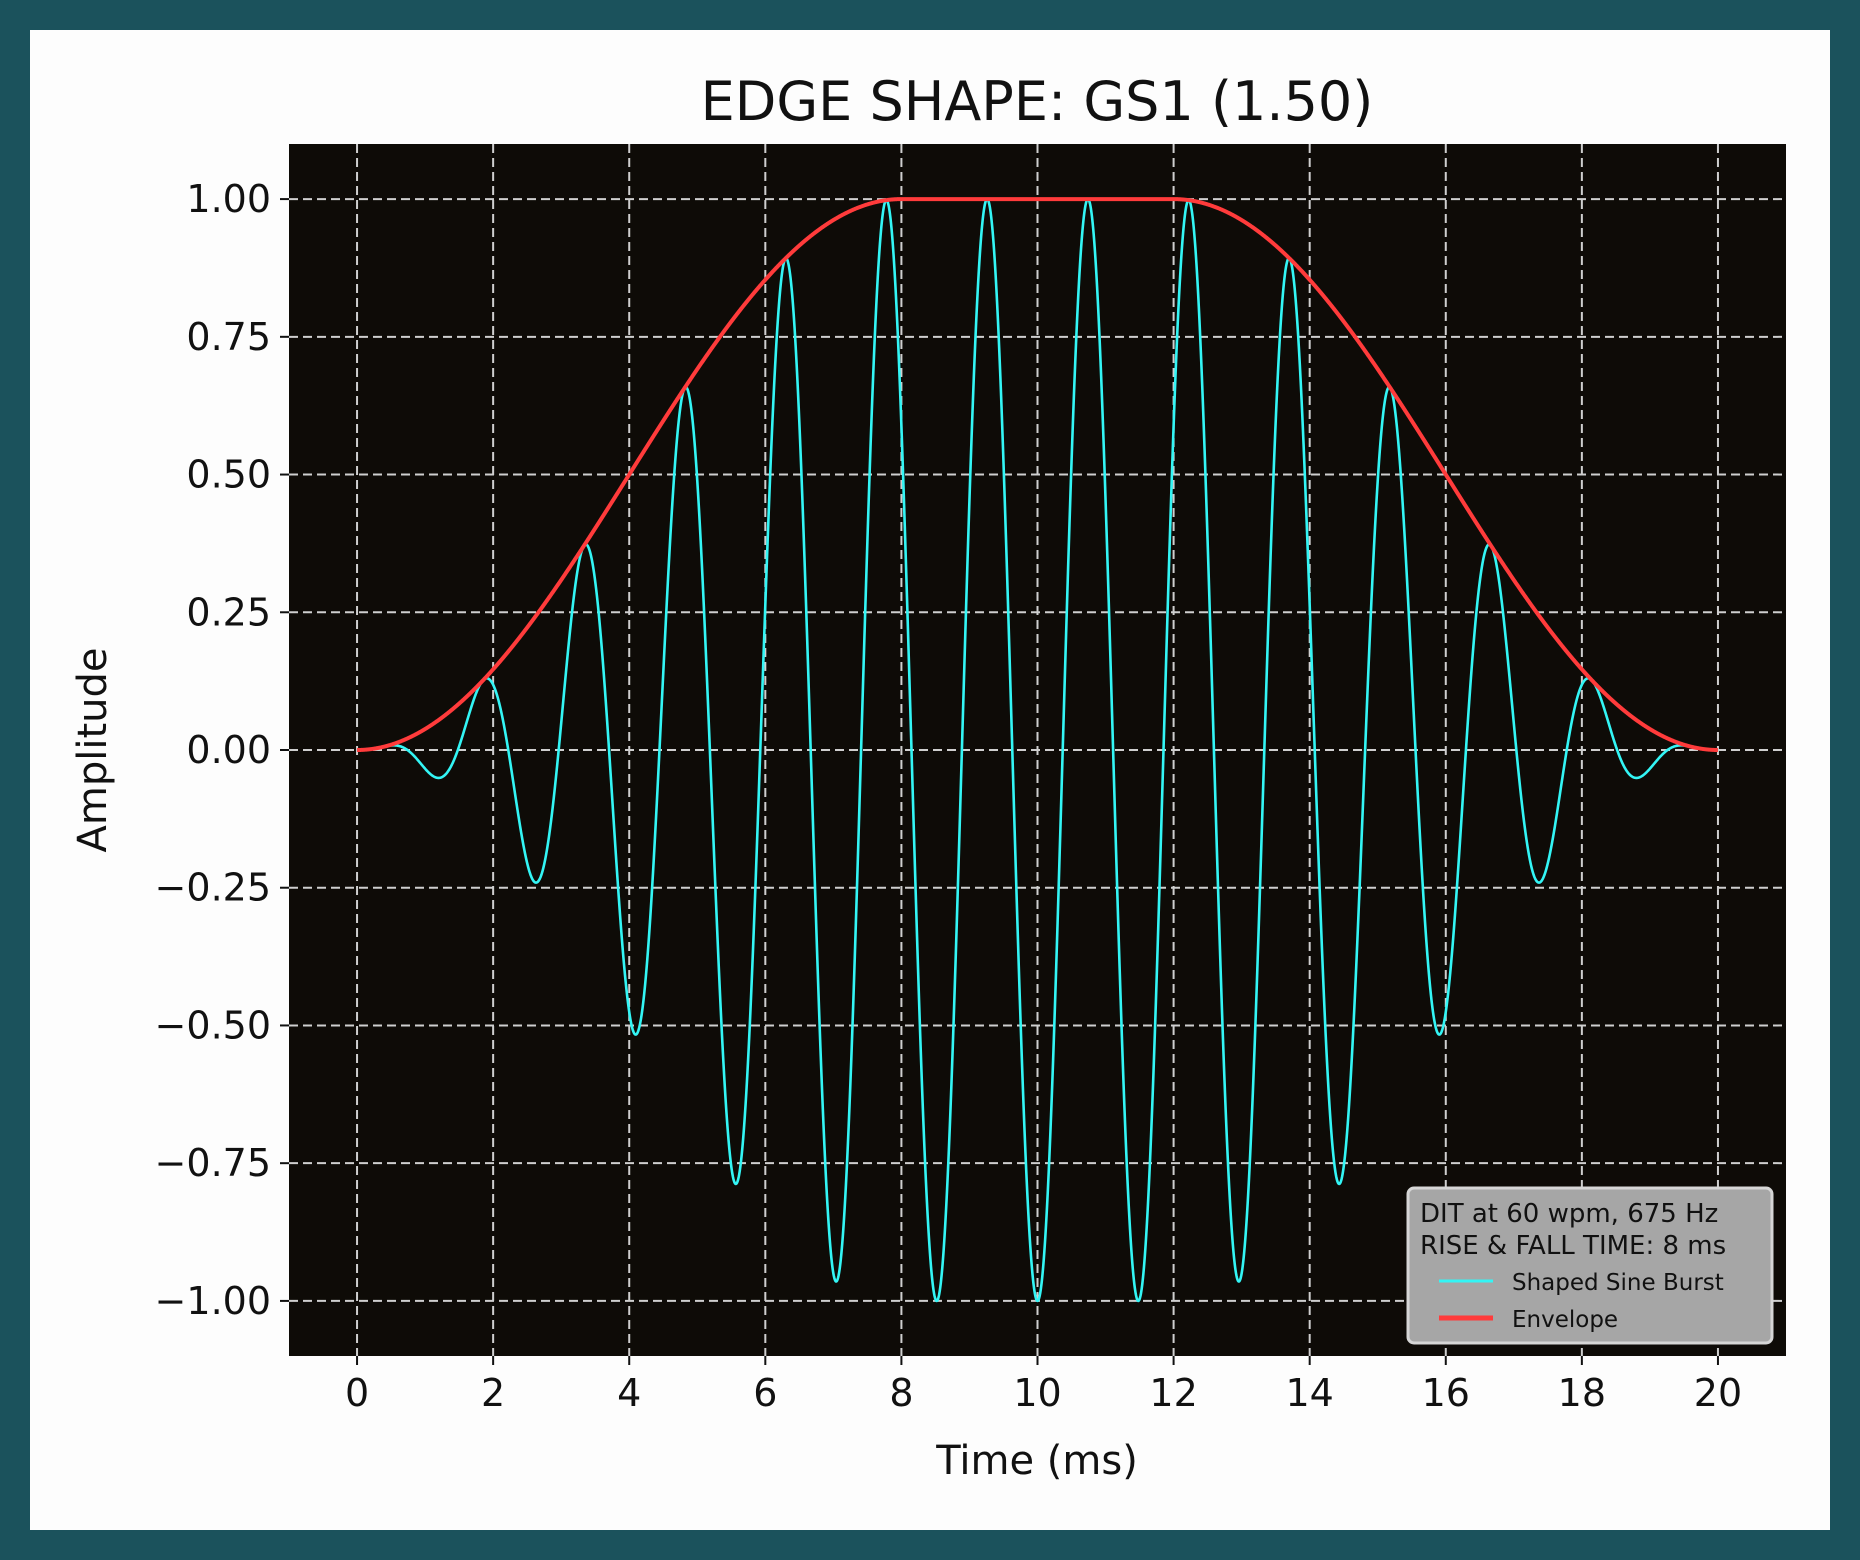 The width and height of the screenshot is (1860, 1560). Describe the element at coordinates (493, 1393) in the screenshot. I see `x-tick-label: 2` at that location.